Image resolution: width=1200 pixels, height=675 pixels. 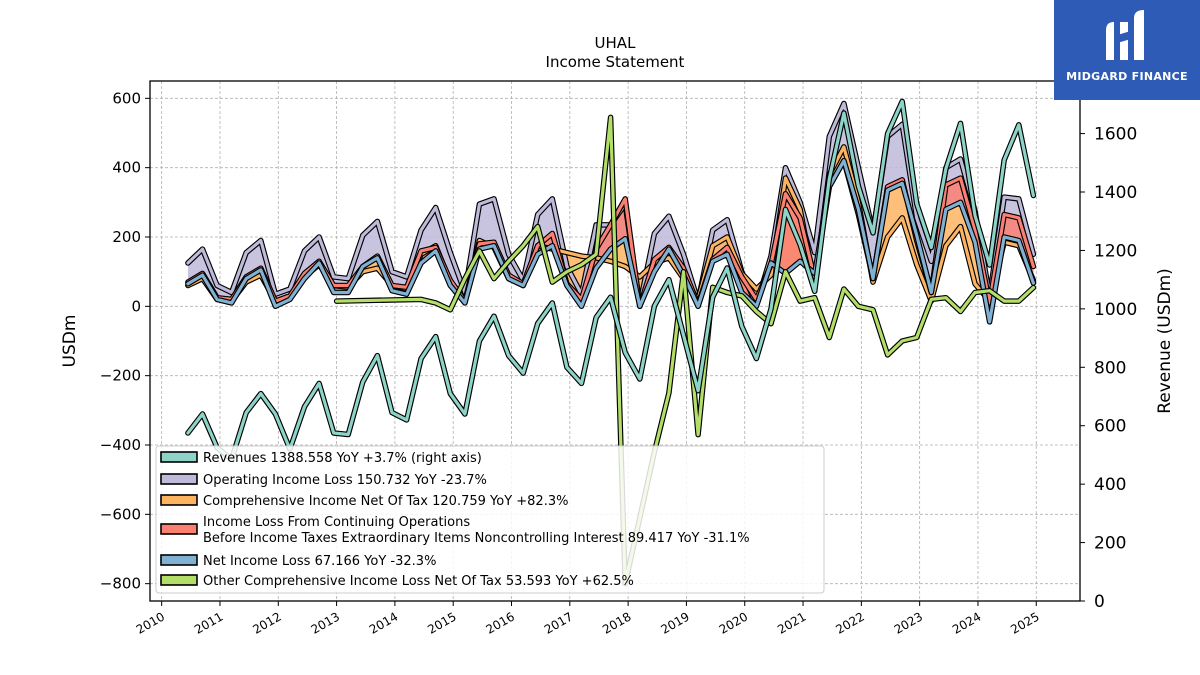 I want to click on y2-tick-label: 1400, so click(x=1115, y=193).